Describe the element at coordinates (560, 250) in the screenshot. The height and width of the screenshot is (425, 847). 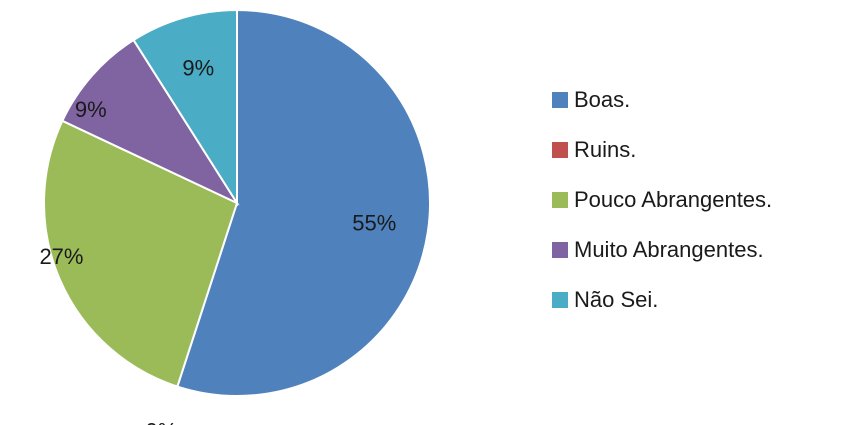
I see `legend-swatch-muito-abrangentes` at that location.